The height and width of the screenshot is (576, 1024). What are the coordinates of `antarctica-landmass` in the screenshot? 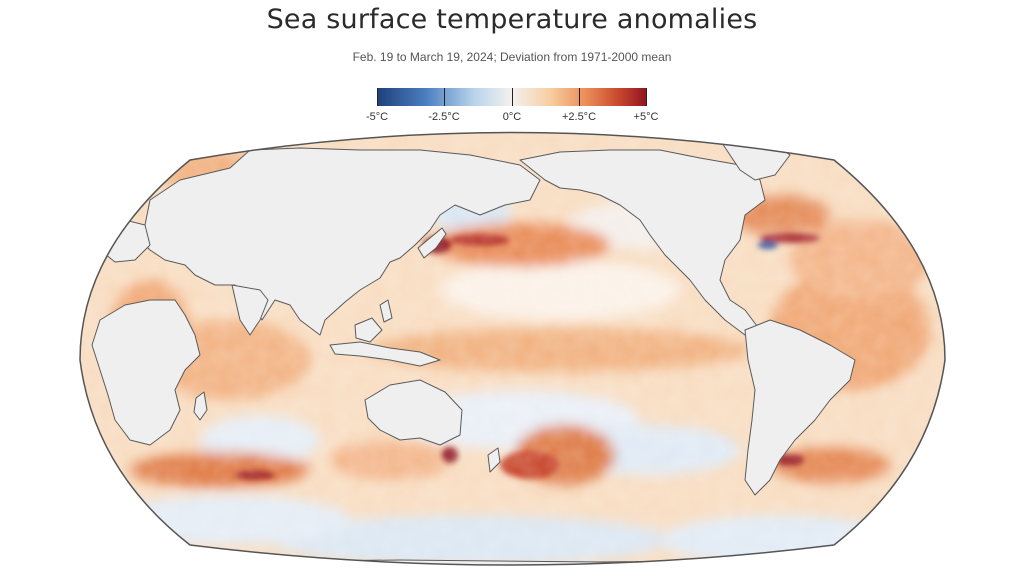 It's located at (512, 562).